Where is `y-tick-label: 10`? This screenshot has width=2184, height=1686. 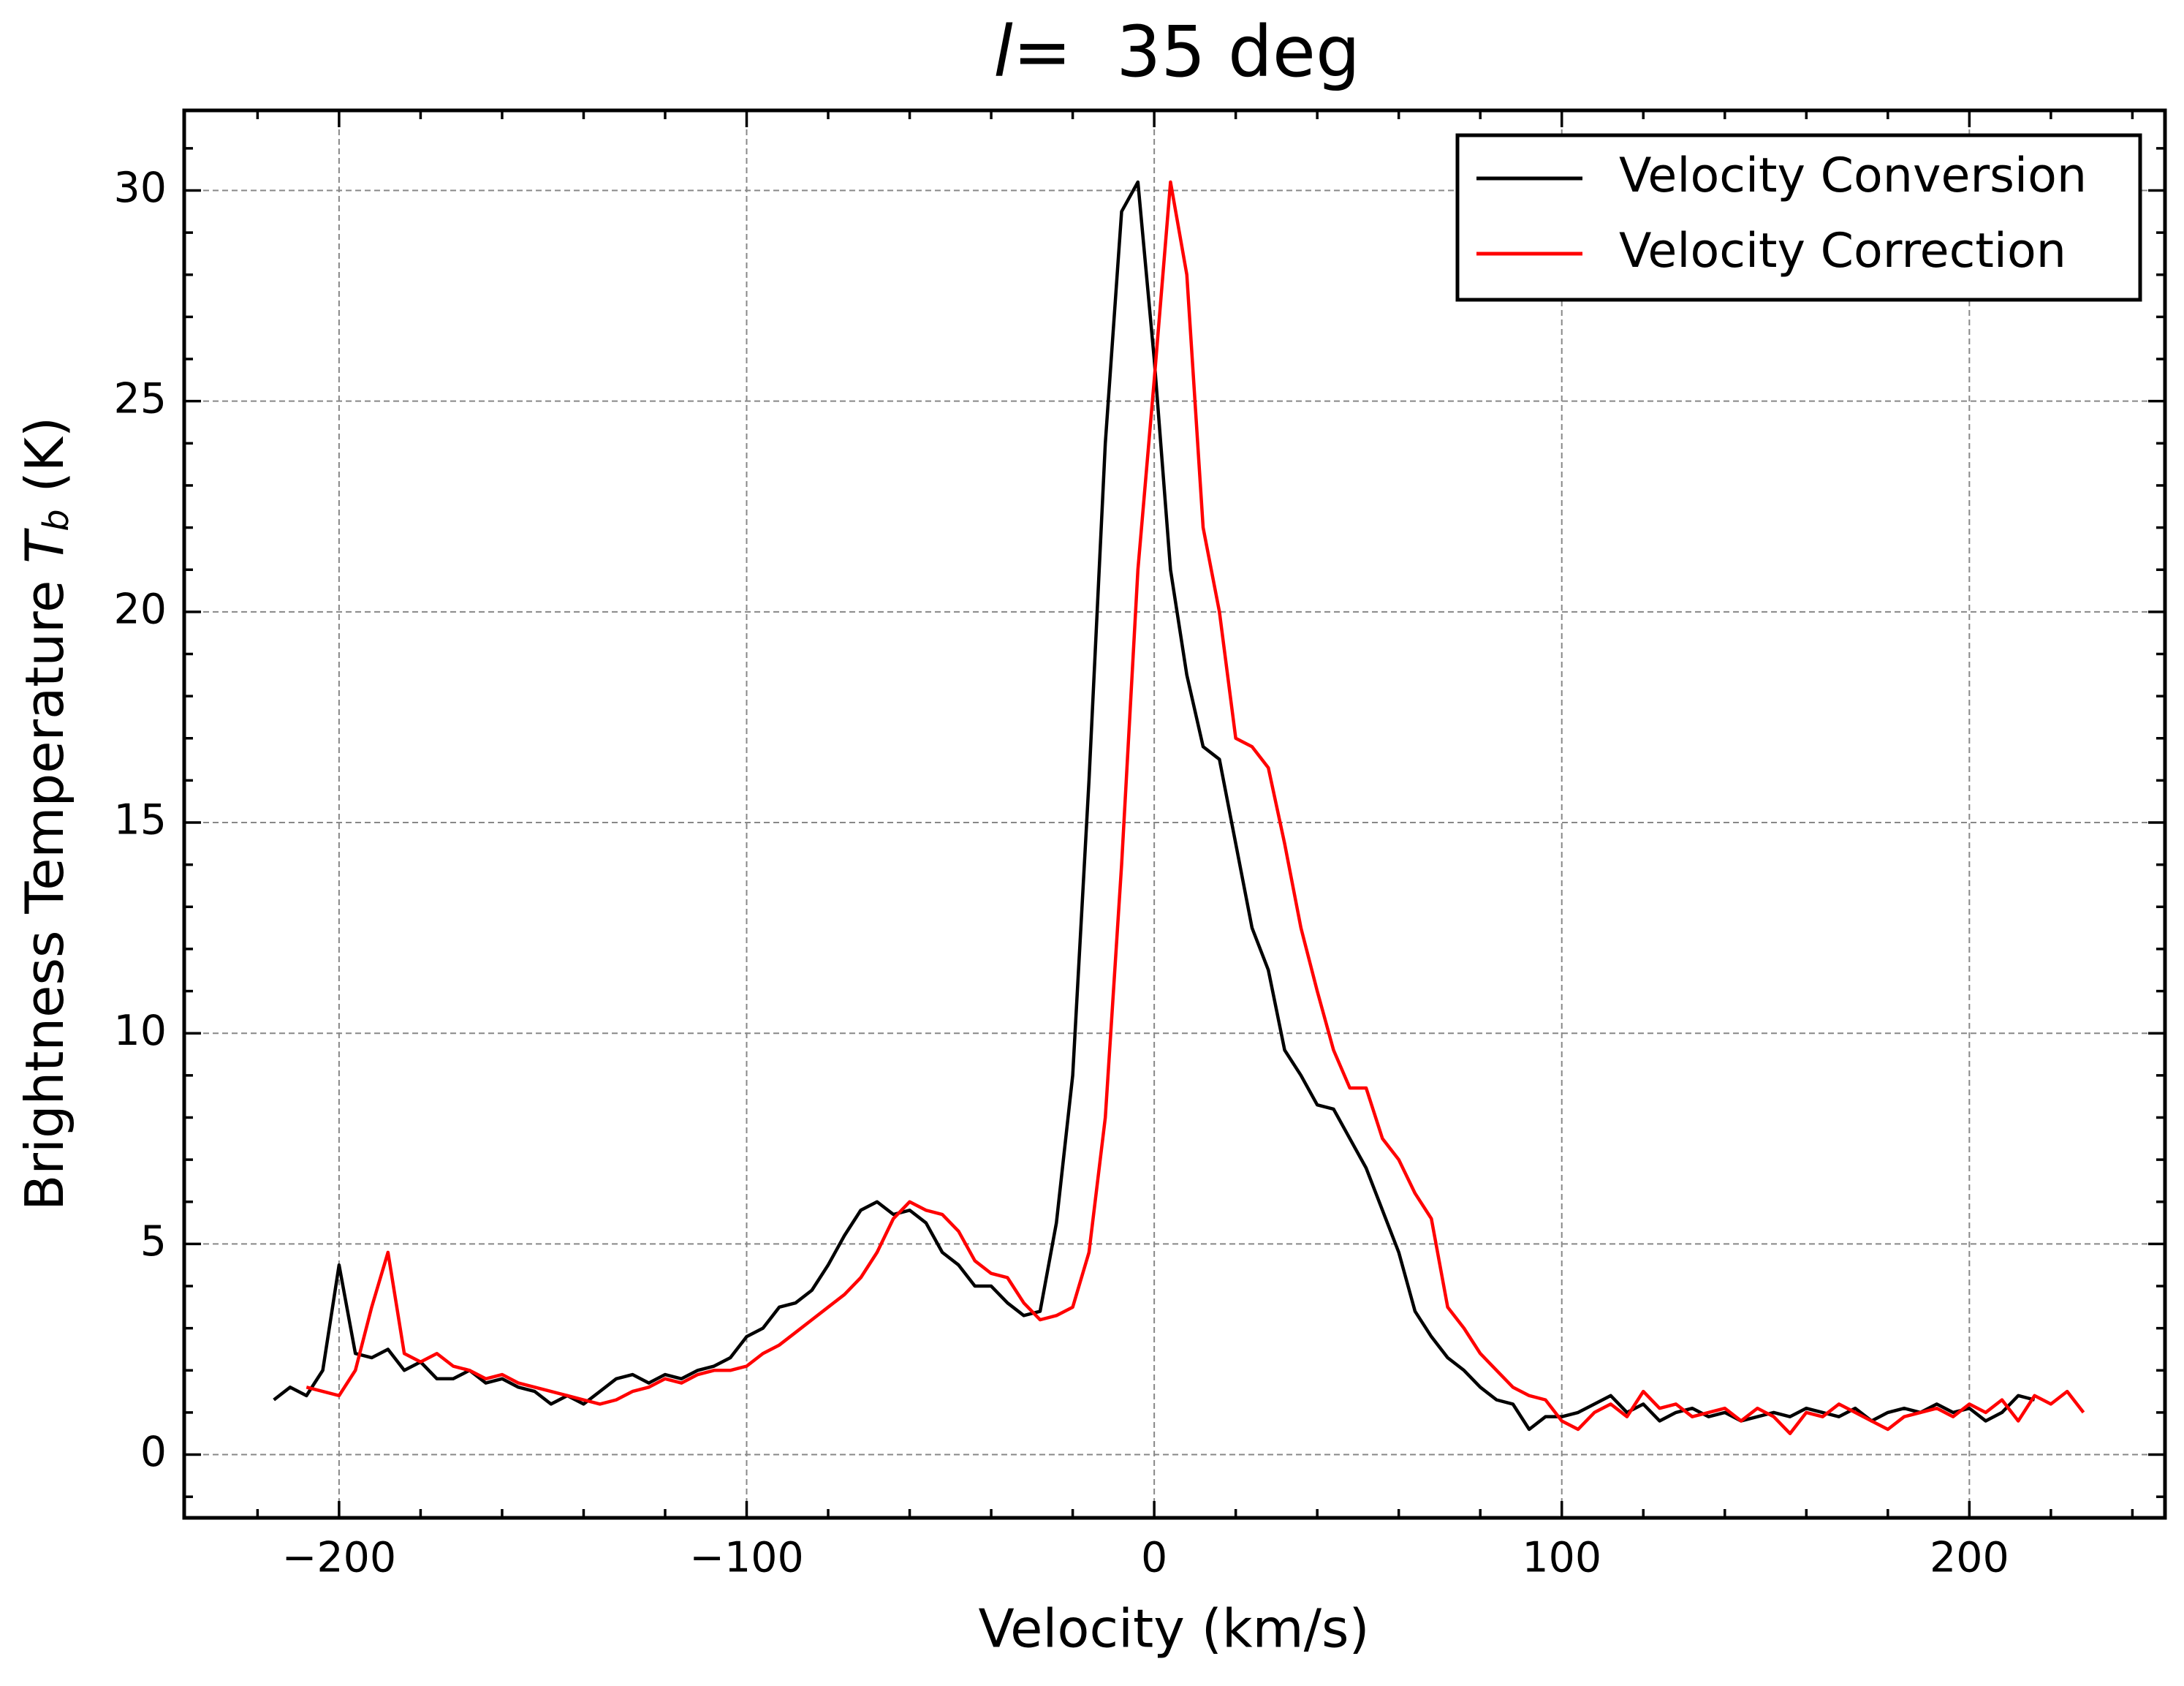 y-tick-label: 10 is located at coordinates (140, 1031).